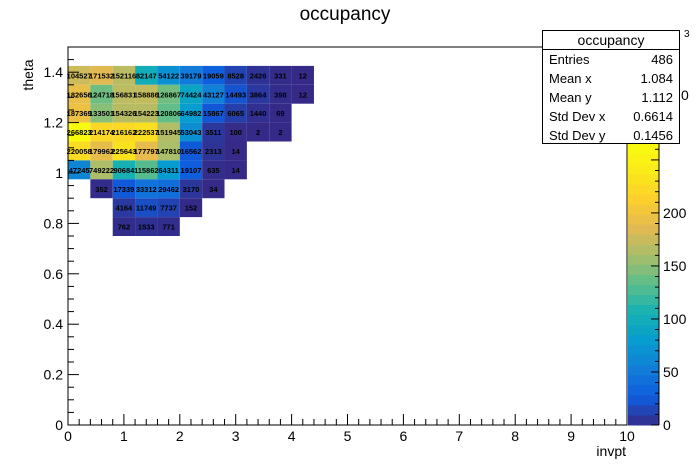  I want to click on x-tick-label: 1, so click(124, 436).